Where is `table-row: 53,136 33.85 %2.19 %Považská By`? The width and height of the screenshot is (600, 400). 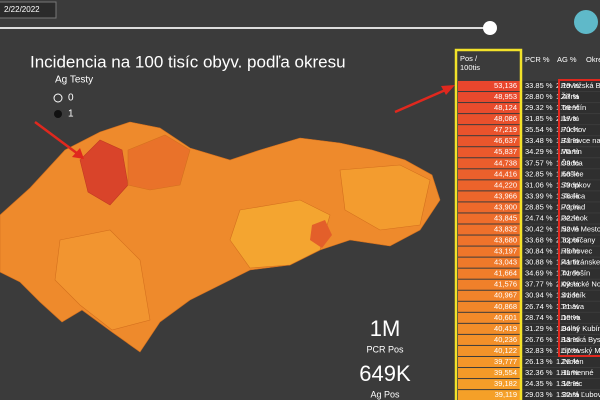
table-row: 53,136 33.85 %2.19 %Považská By is located at coordinates (529, 86).